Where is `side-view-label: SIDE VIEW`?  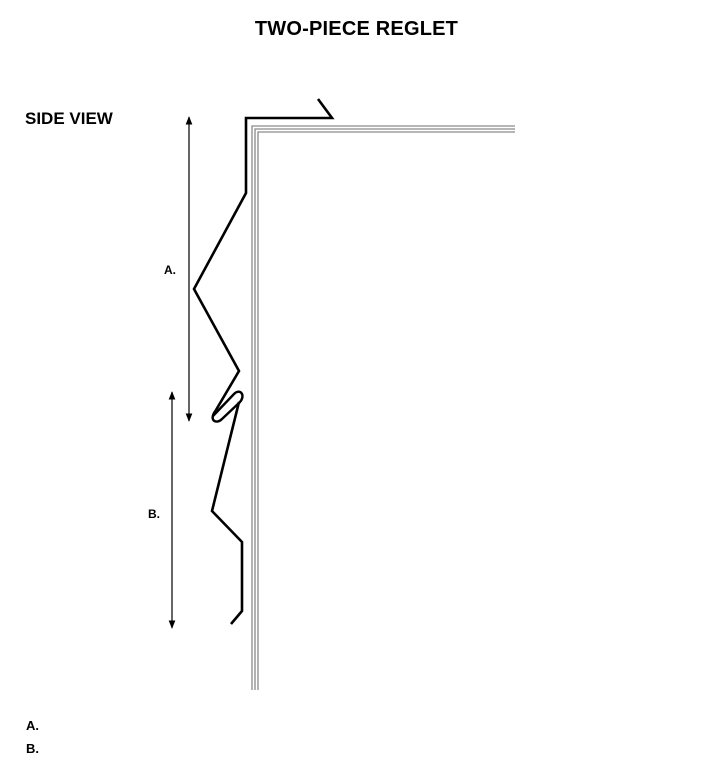
side-view-label: SIDE VIEW is located at coordinates (69, 118).